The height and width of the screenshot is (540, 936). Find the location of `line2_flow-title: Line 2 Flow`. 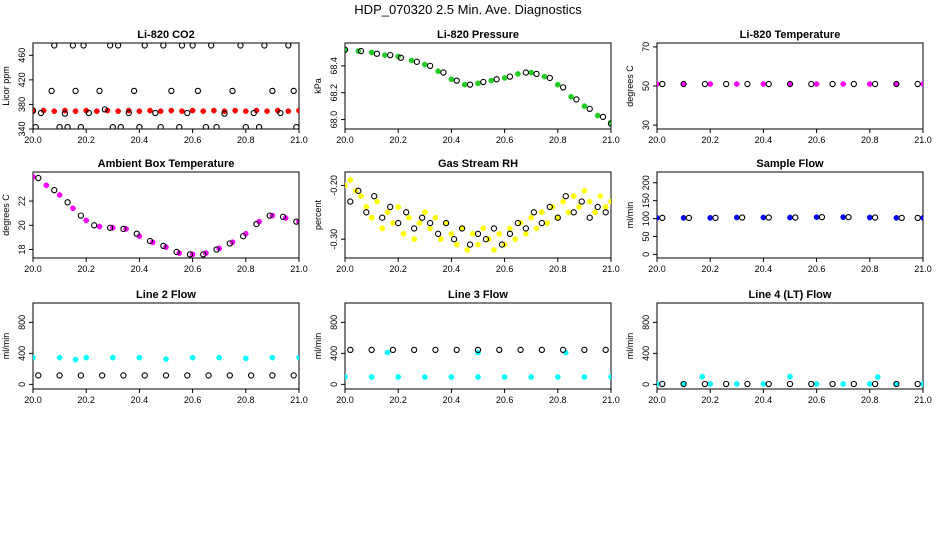

line2_flow-title: Line 2 Flow is located at coordinates (166, 295).